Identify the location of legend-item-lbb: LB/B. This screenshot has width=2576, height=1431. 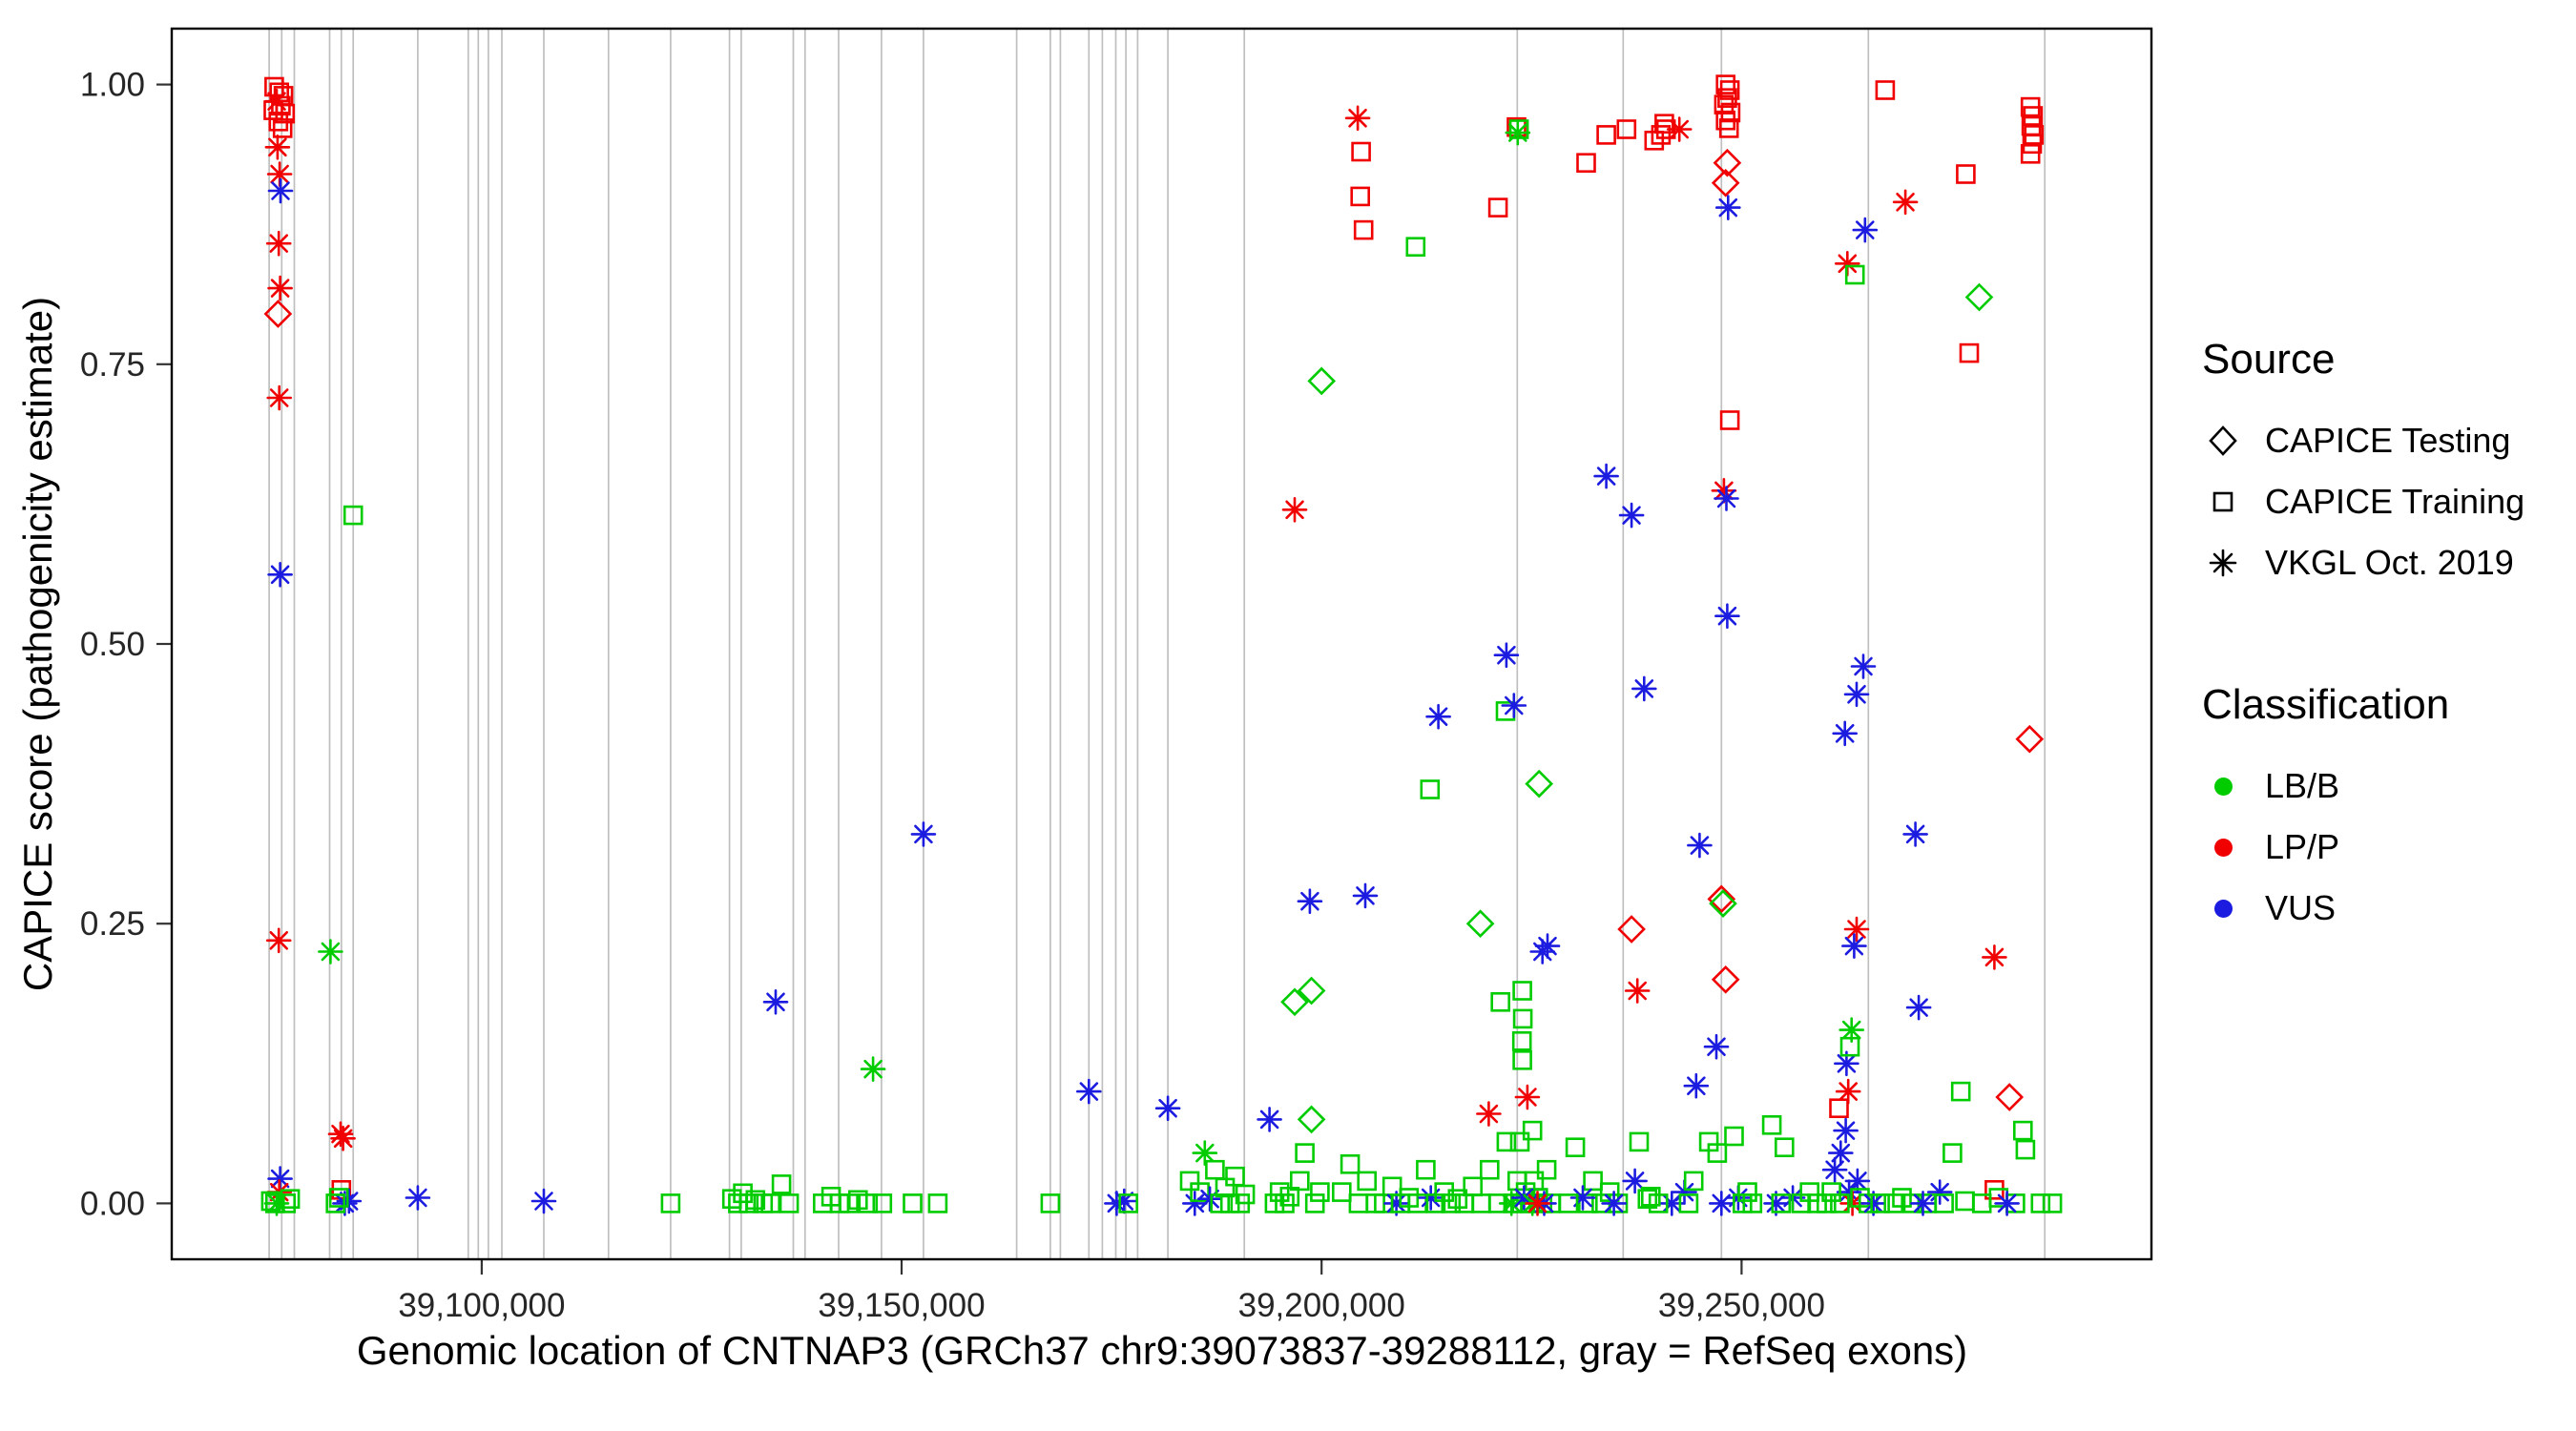
(2363, 786).